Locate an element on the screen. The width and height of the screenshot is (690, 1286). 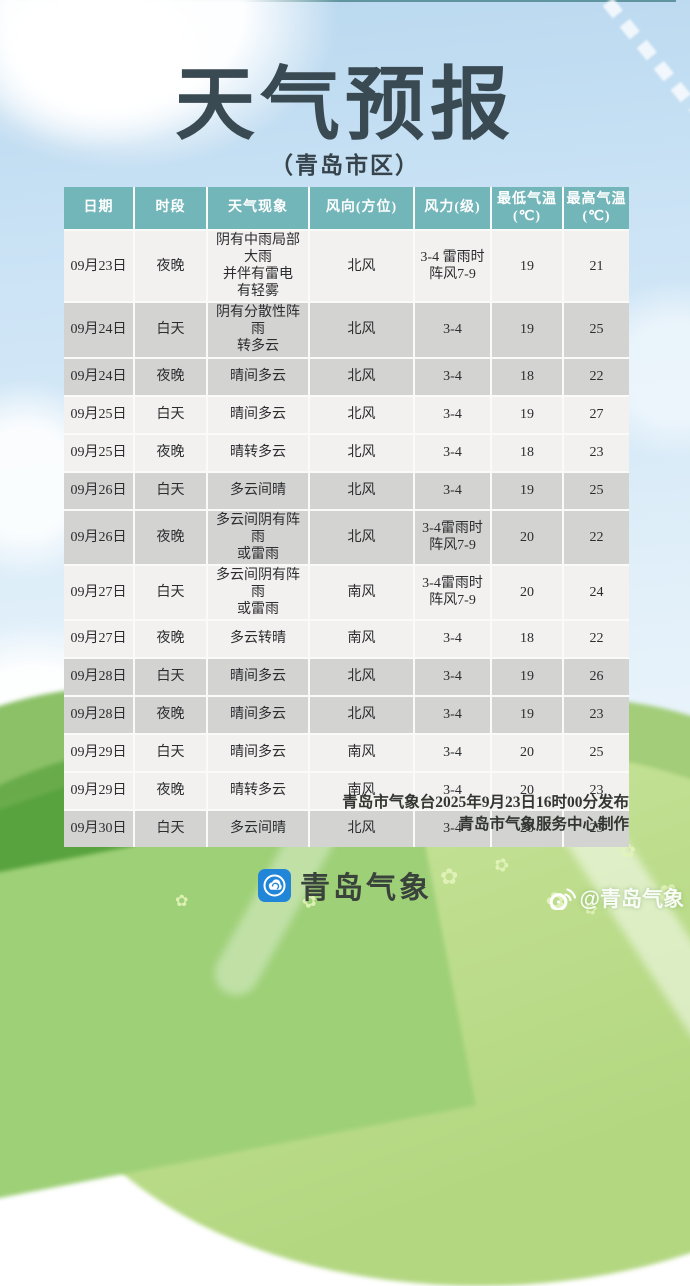
cell-weather: 多云转晴 is located at coordinates (258, 639).